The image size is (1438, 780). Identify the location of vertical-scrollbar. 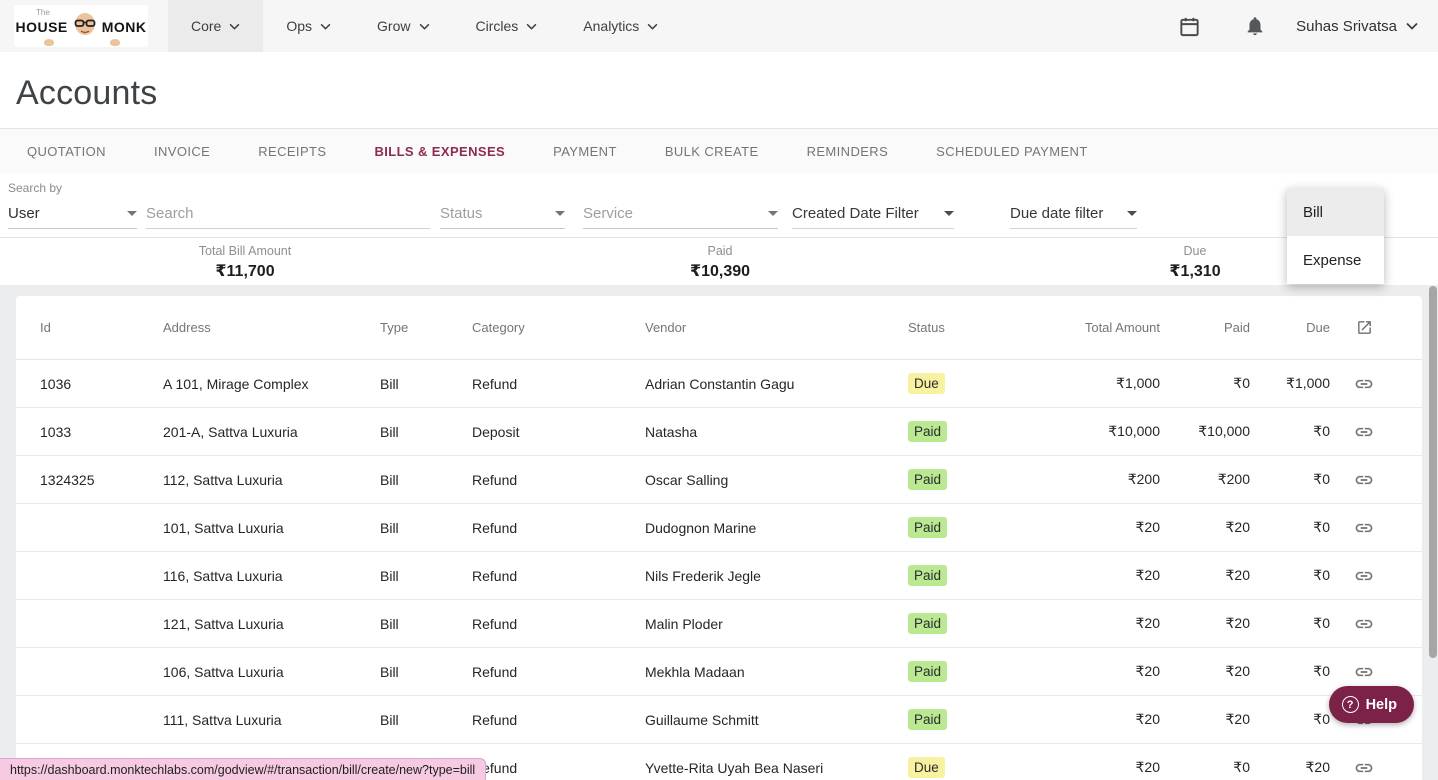
(1433, 472).